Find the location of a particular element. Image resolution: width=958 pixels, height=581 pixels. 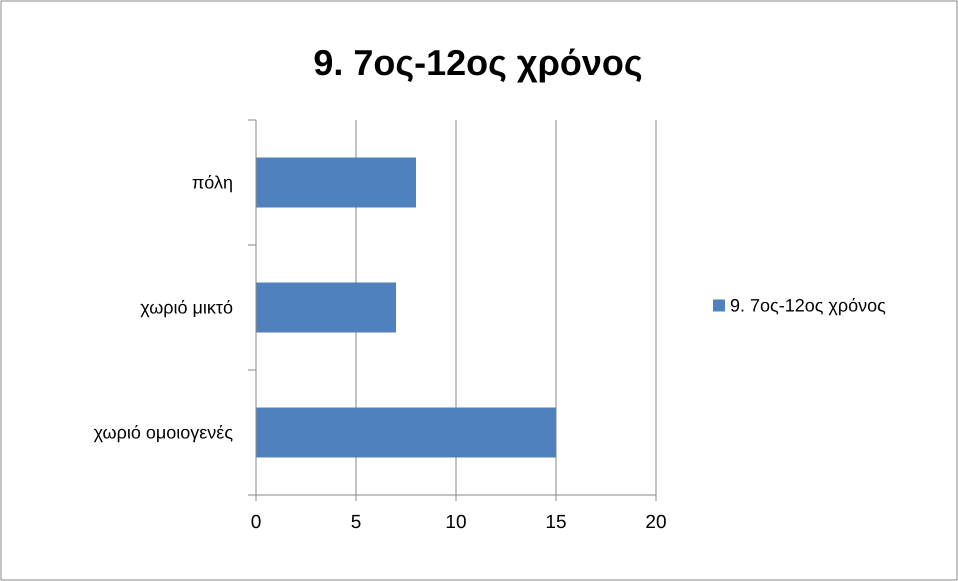

y-tick-label: χωριό μικτό is located at coordinates (186, 308).